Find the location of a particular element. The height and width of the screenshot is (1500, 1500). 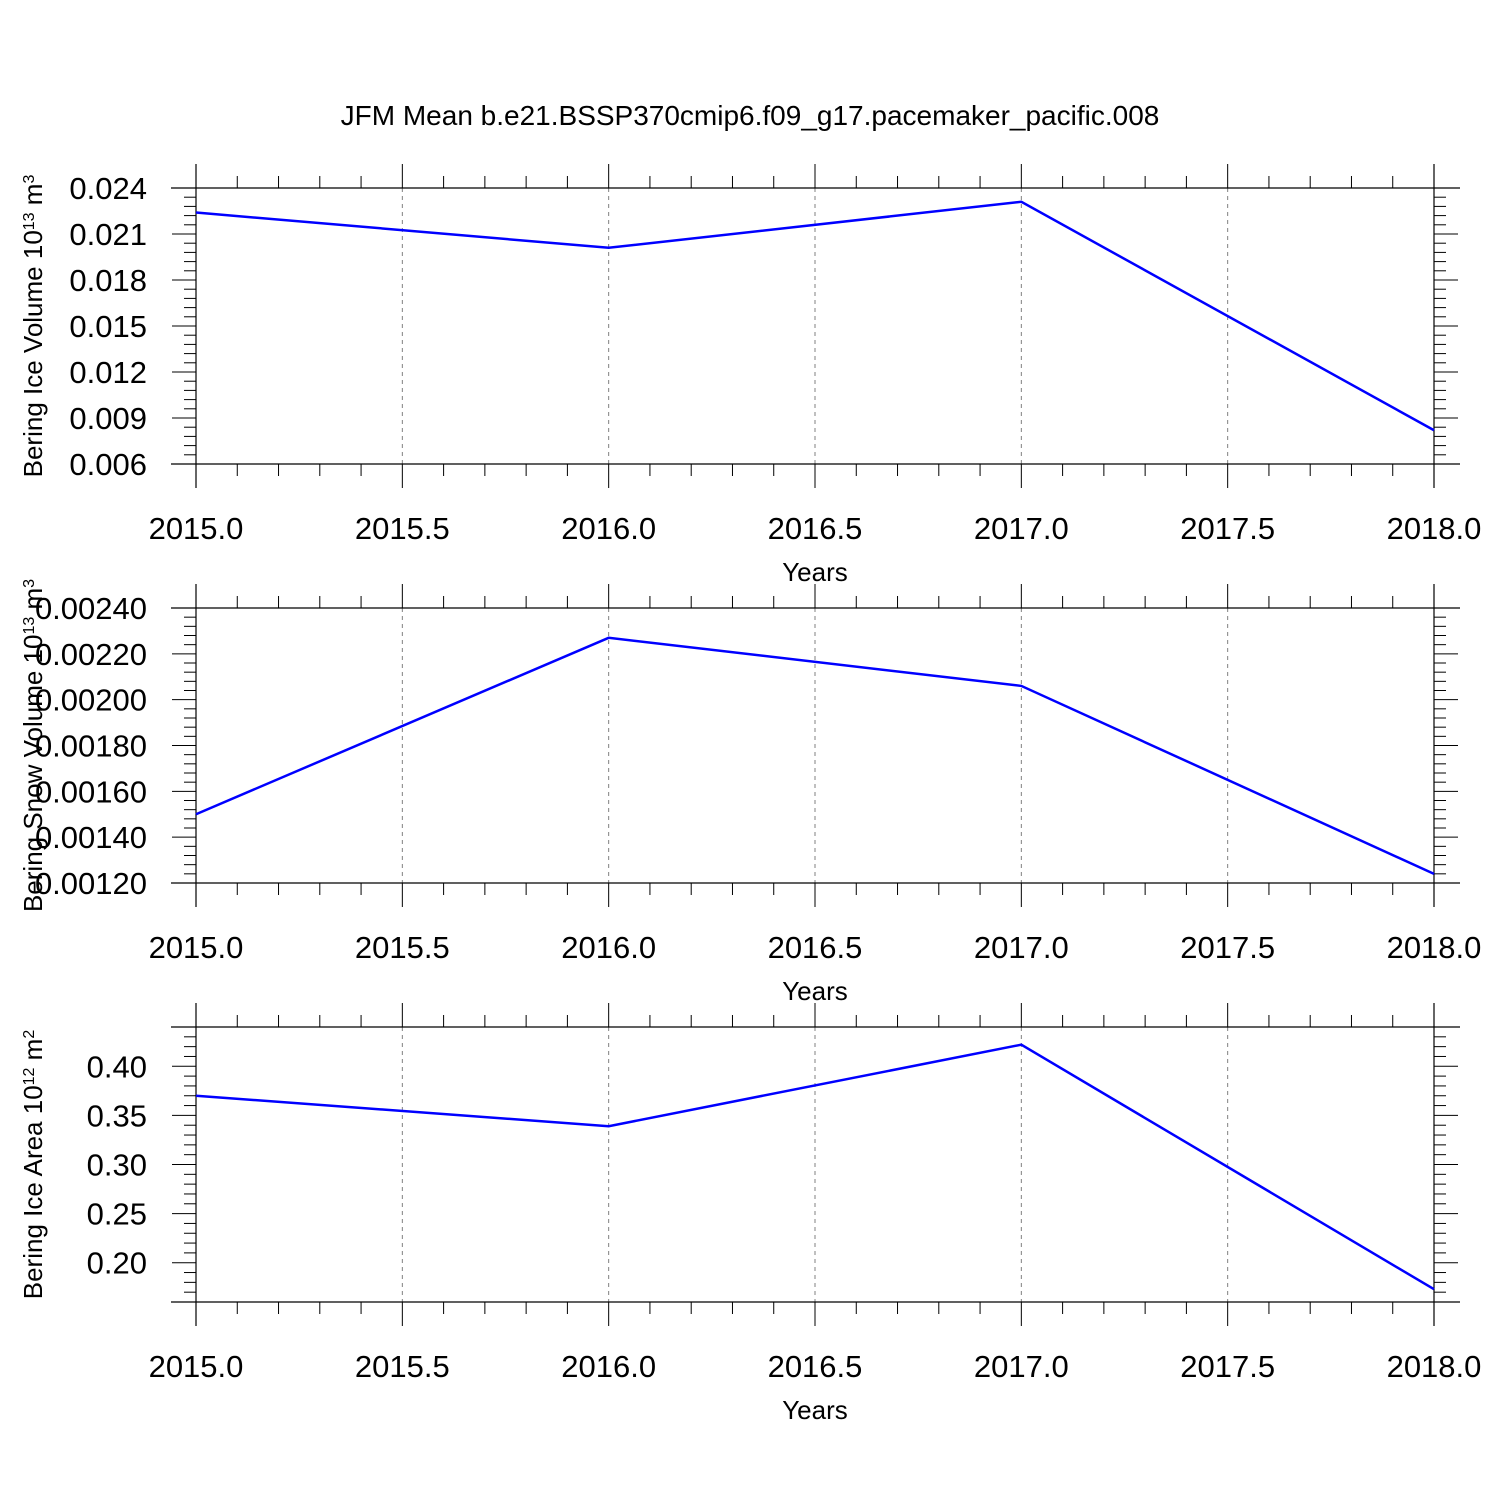

y-tick-label: 0.009 is located at coordinates (108, 418).